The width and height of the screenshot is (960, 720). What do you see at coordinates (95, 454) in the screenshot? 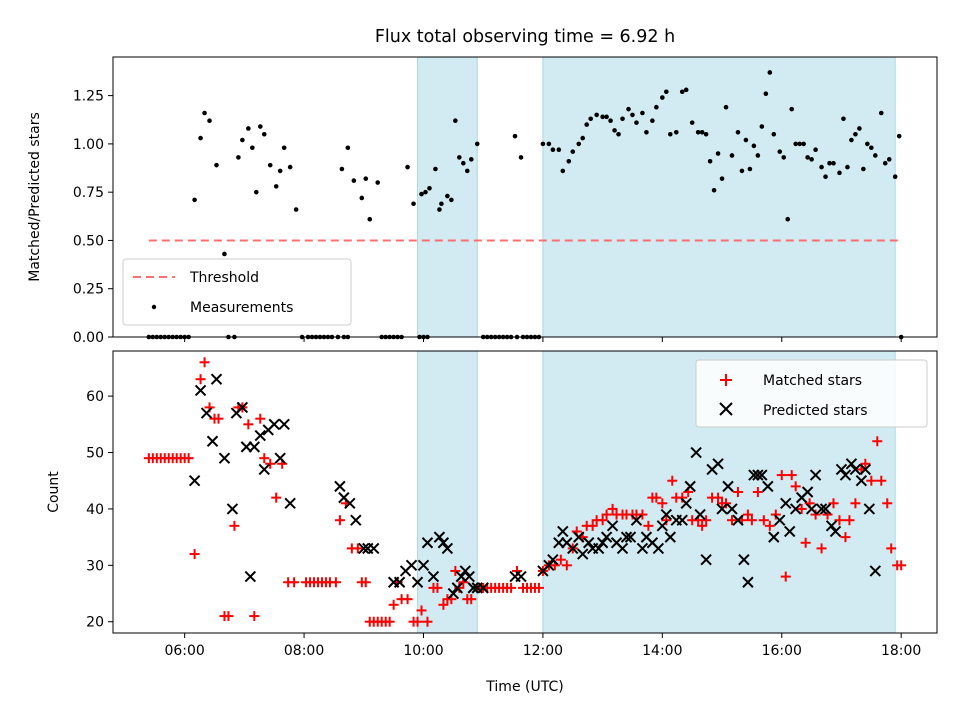
I see `y-tick-label: 50` at bounding box center [95, 454].